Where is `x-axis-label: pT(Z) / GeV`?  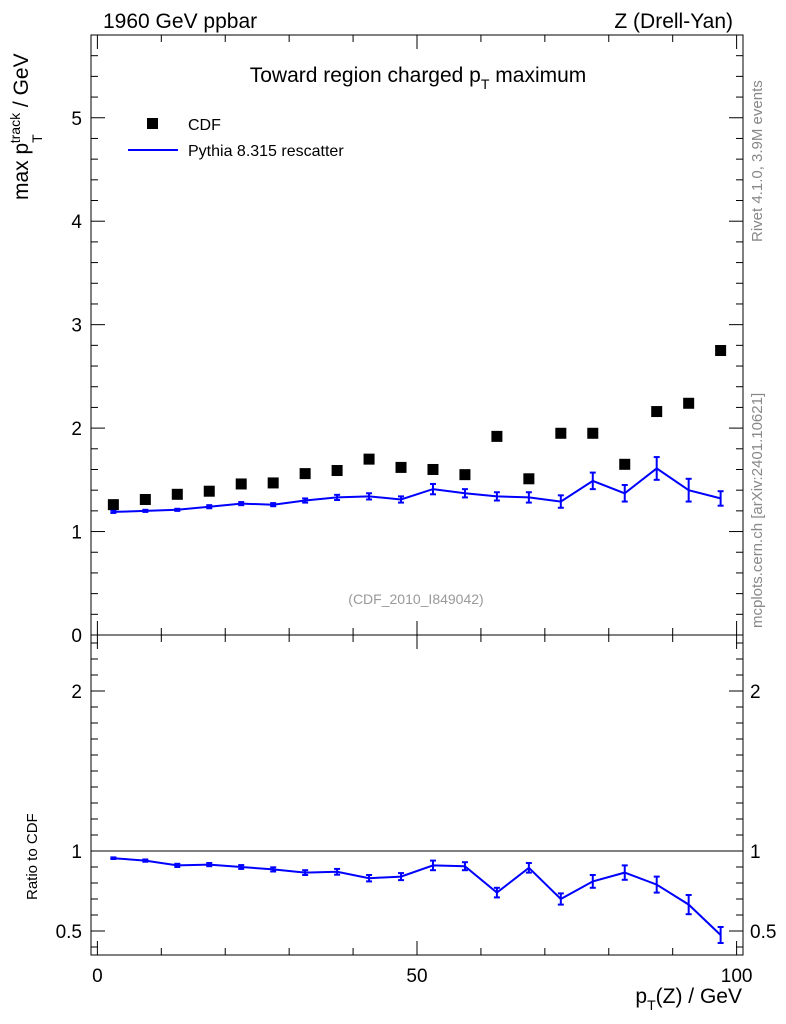 x-axis-label: pT(Z) / GeV is located at coordinates (688, 999).